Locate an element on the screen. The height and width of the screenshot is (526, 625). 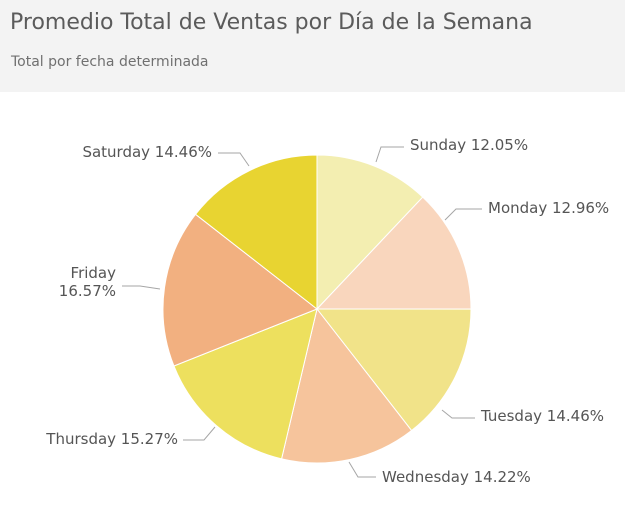
leader-line-saturday is located at coordinates (234, 159).